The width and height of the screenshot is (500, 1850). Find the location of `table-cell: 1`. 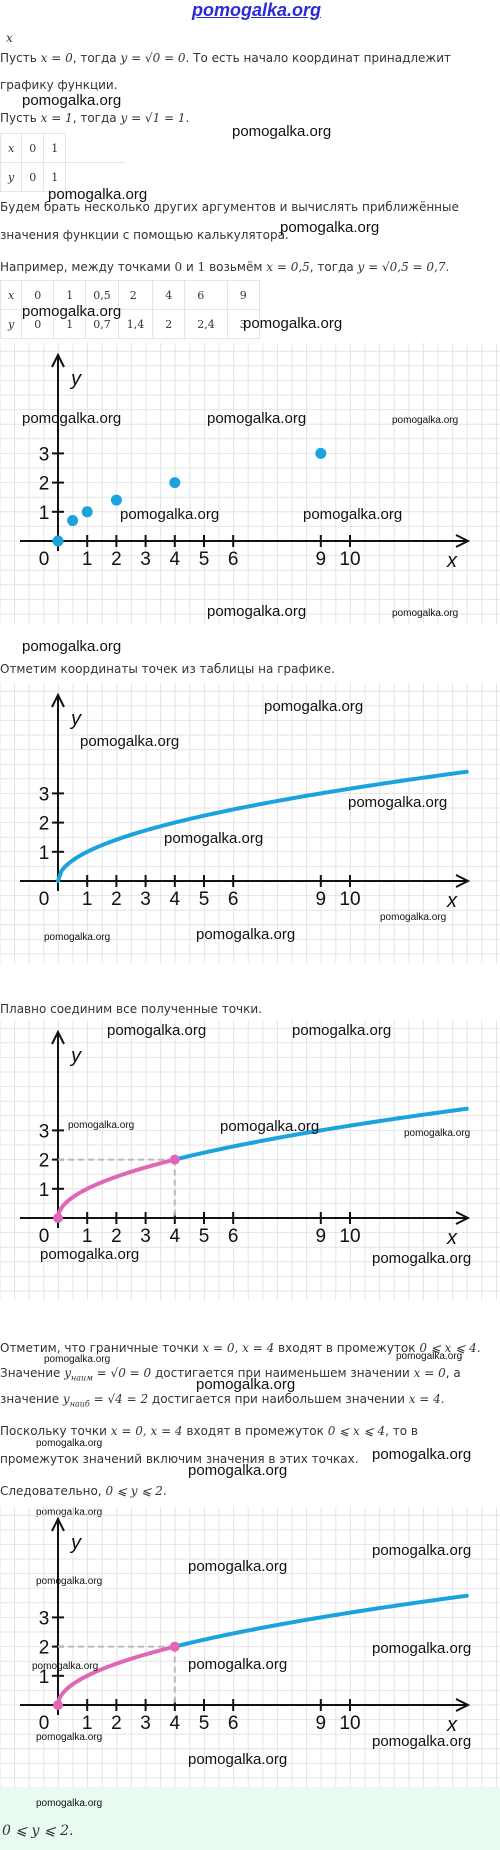

table-cell: 1 is located at coordinates (55, 177).